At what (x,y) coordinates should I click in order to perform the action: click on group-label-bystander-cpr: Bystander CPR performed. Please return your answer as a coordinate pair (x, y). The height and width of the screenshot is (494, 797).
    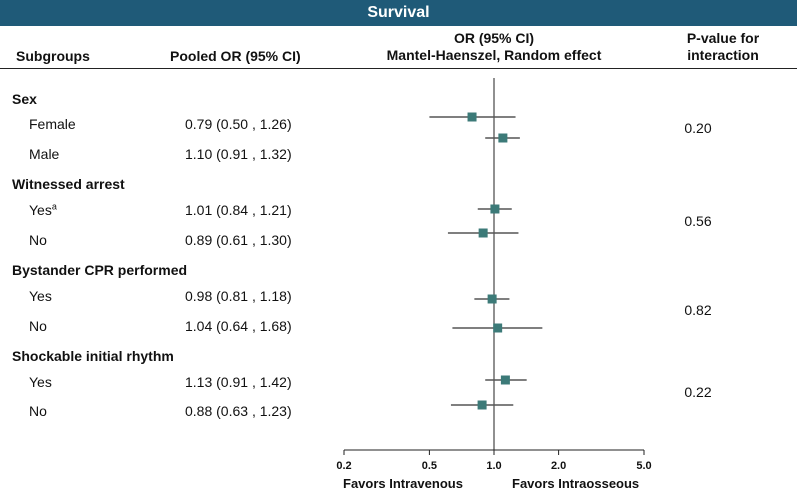
    Looking at the image, I should click on (100, 270).